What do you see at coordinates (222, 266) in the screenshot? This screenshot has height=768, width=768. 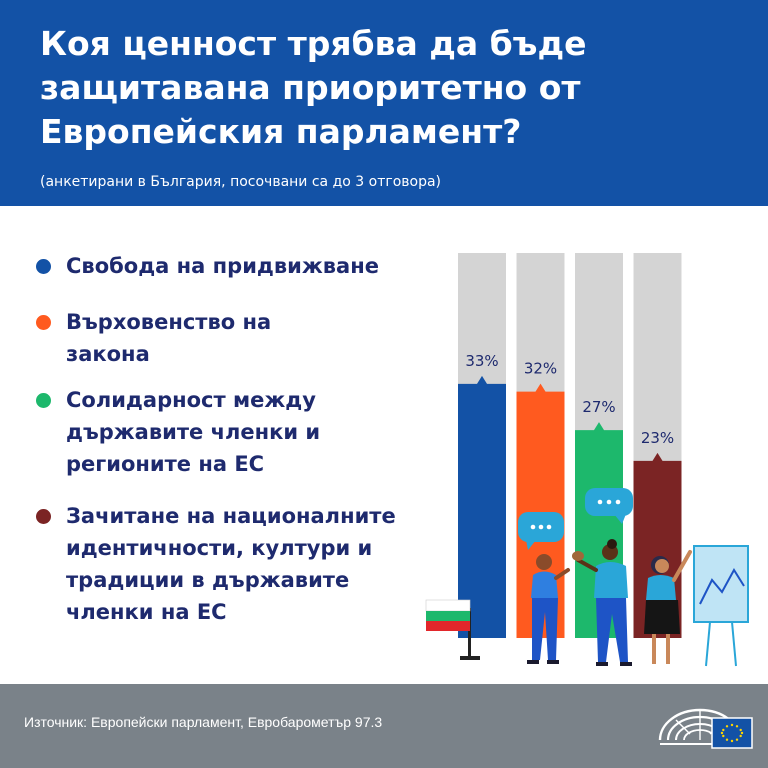 I see `legend-label: Свобода на придвижване` at bounding box center [222, 266].